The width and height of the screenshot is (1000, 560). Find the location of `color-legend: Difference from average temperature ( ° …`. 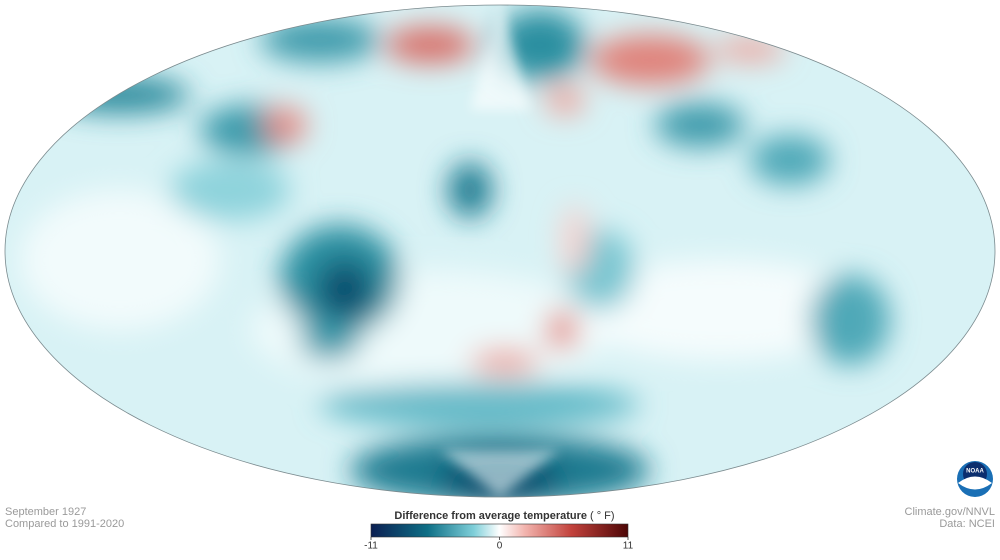

color-legend: Difference from average temperature ( ° … is located at coordinates (498, 531).